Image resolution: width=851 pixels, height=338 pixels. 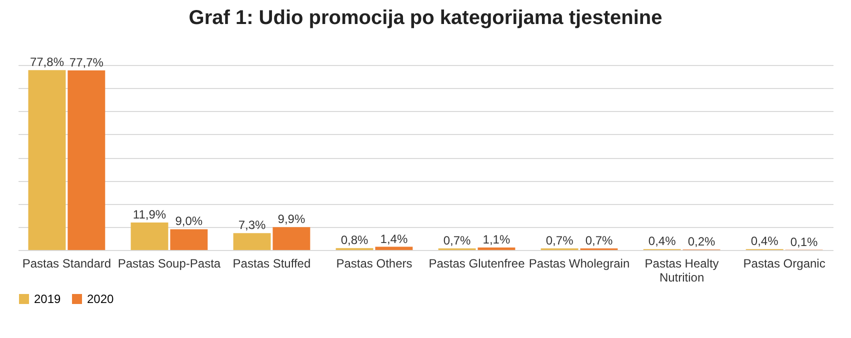 What do you see at coordinates (784, 263) in the screenshot?
I see `x-tick-label: Pastas Organic` at bounding box center [784, 263].